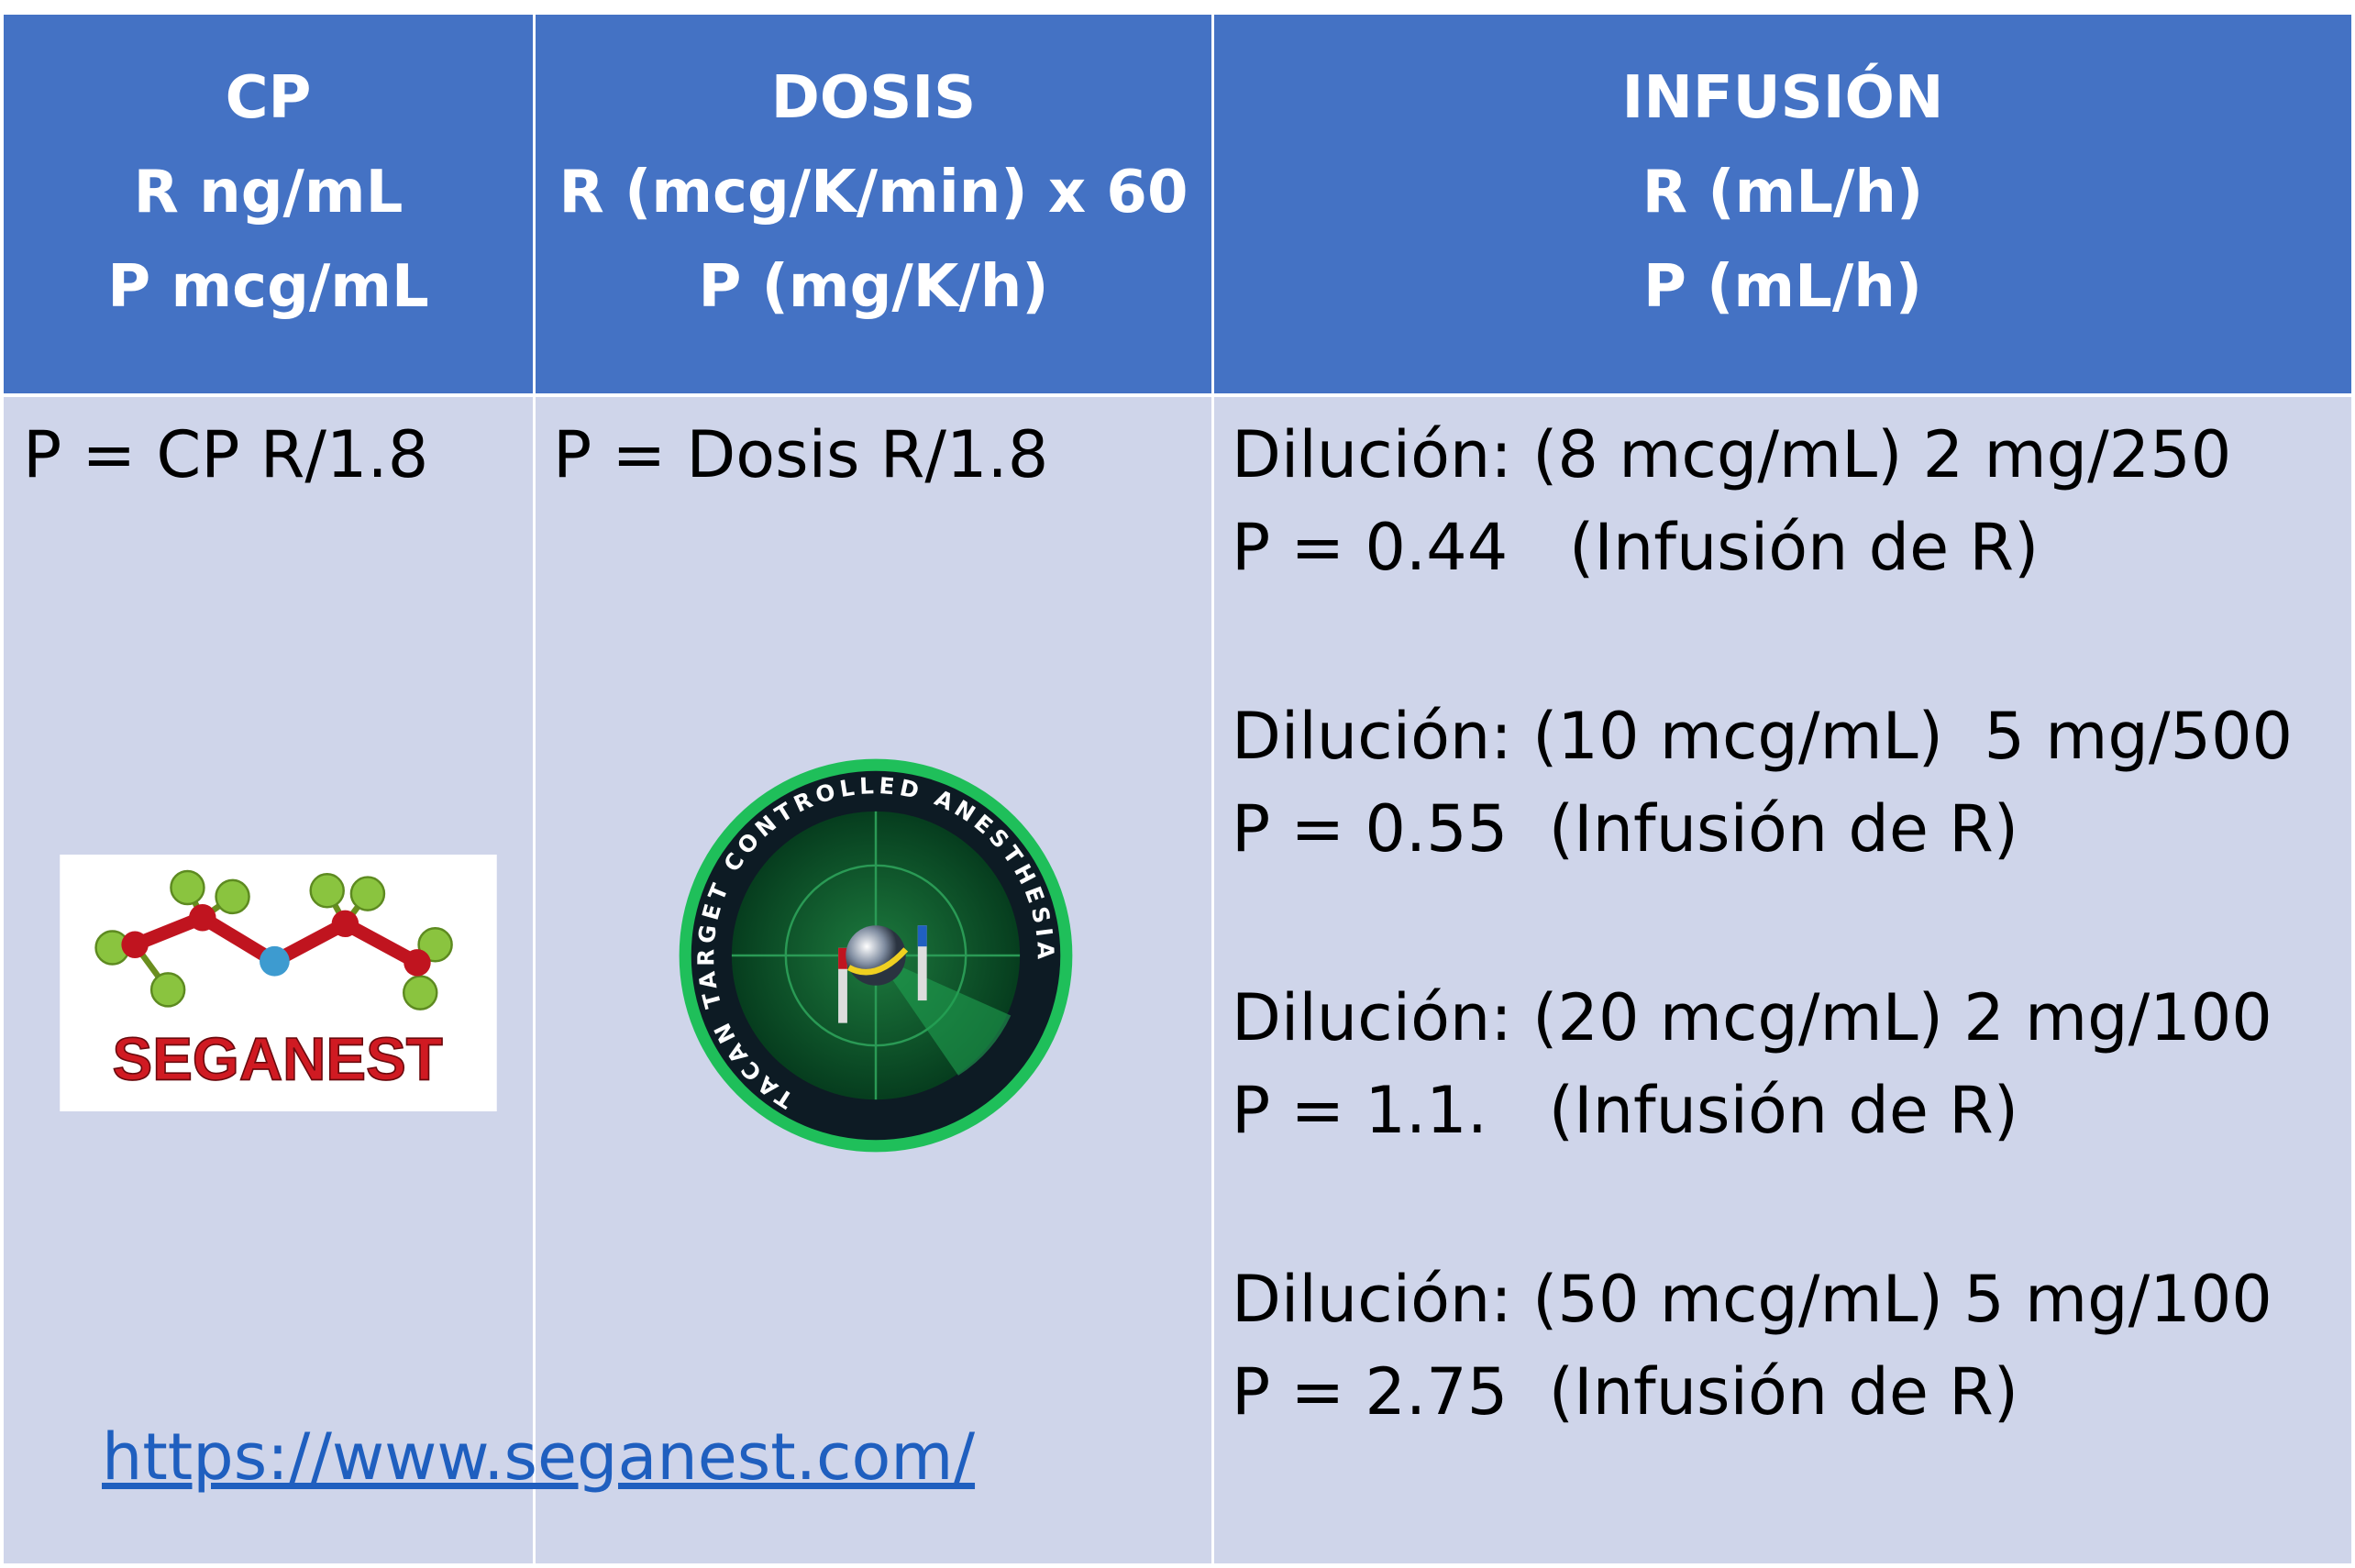  Describe the element at coordinates (1752, 1018) in the screenshot. I see `dilution: Dilución: (20 mcg/mL) 2 mg/100` at that location.